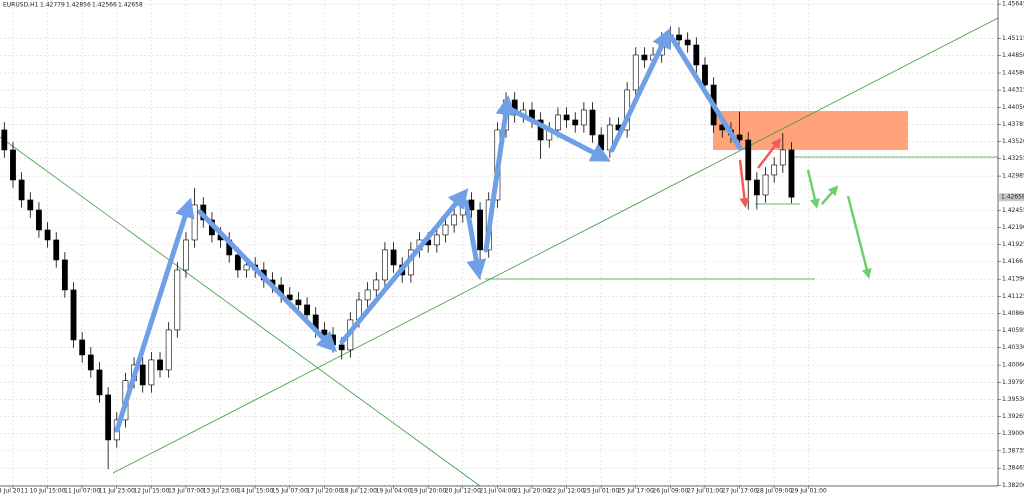 The height and width of the screenshot is (494, 1024). Describe the element at coordinates (1013, 124) in the screenshot. I see `y-tick-label: 1.43785` at that location.